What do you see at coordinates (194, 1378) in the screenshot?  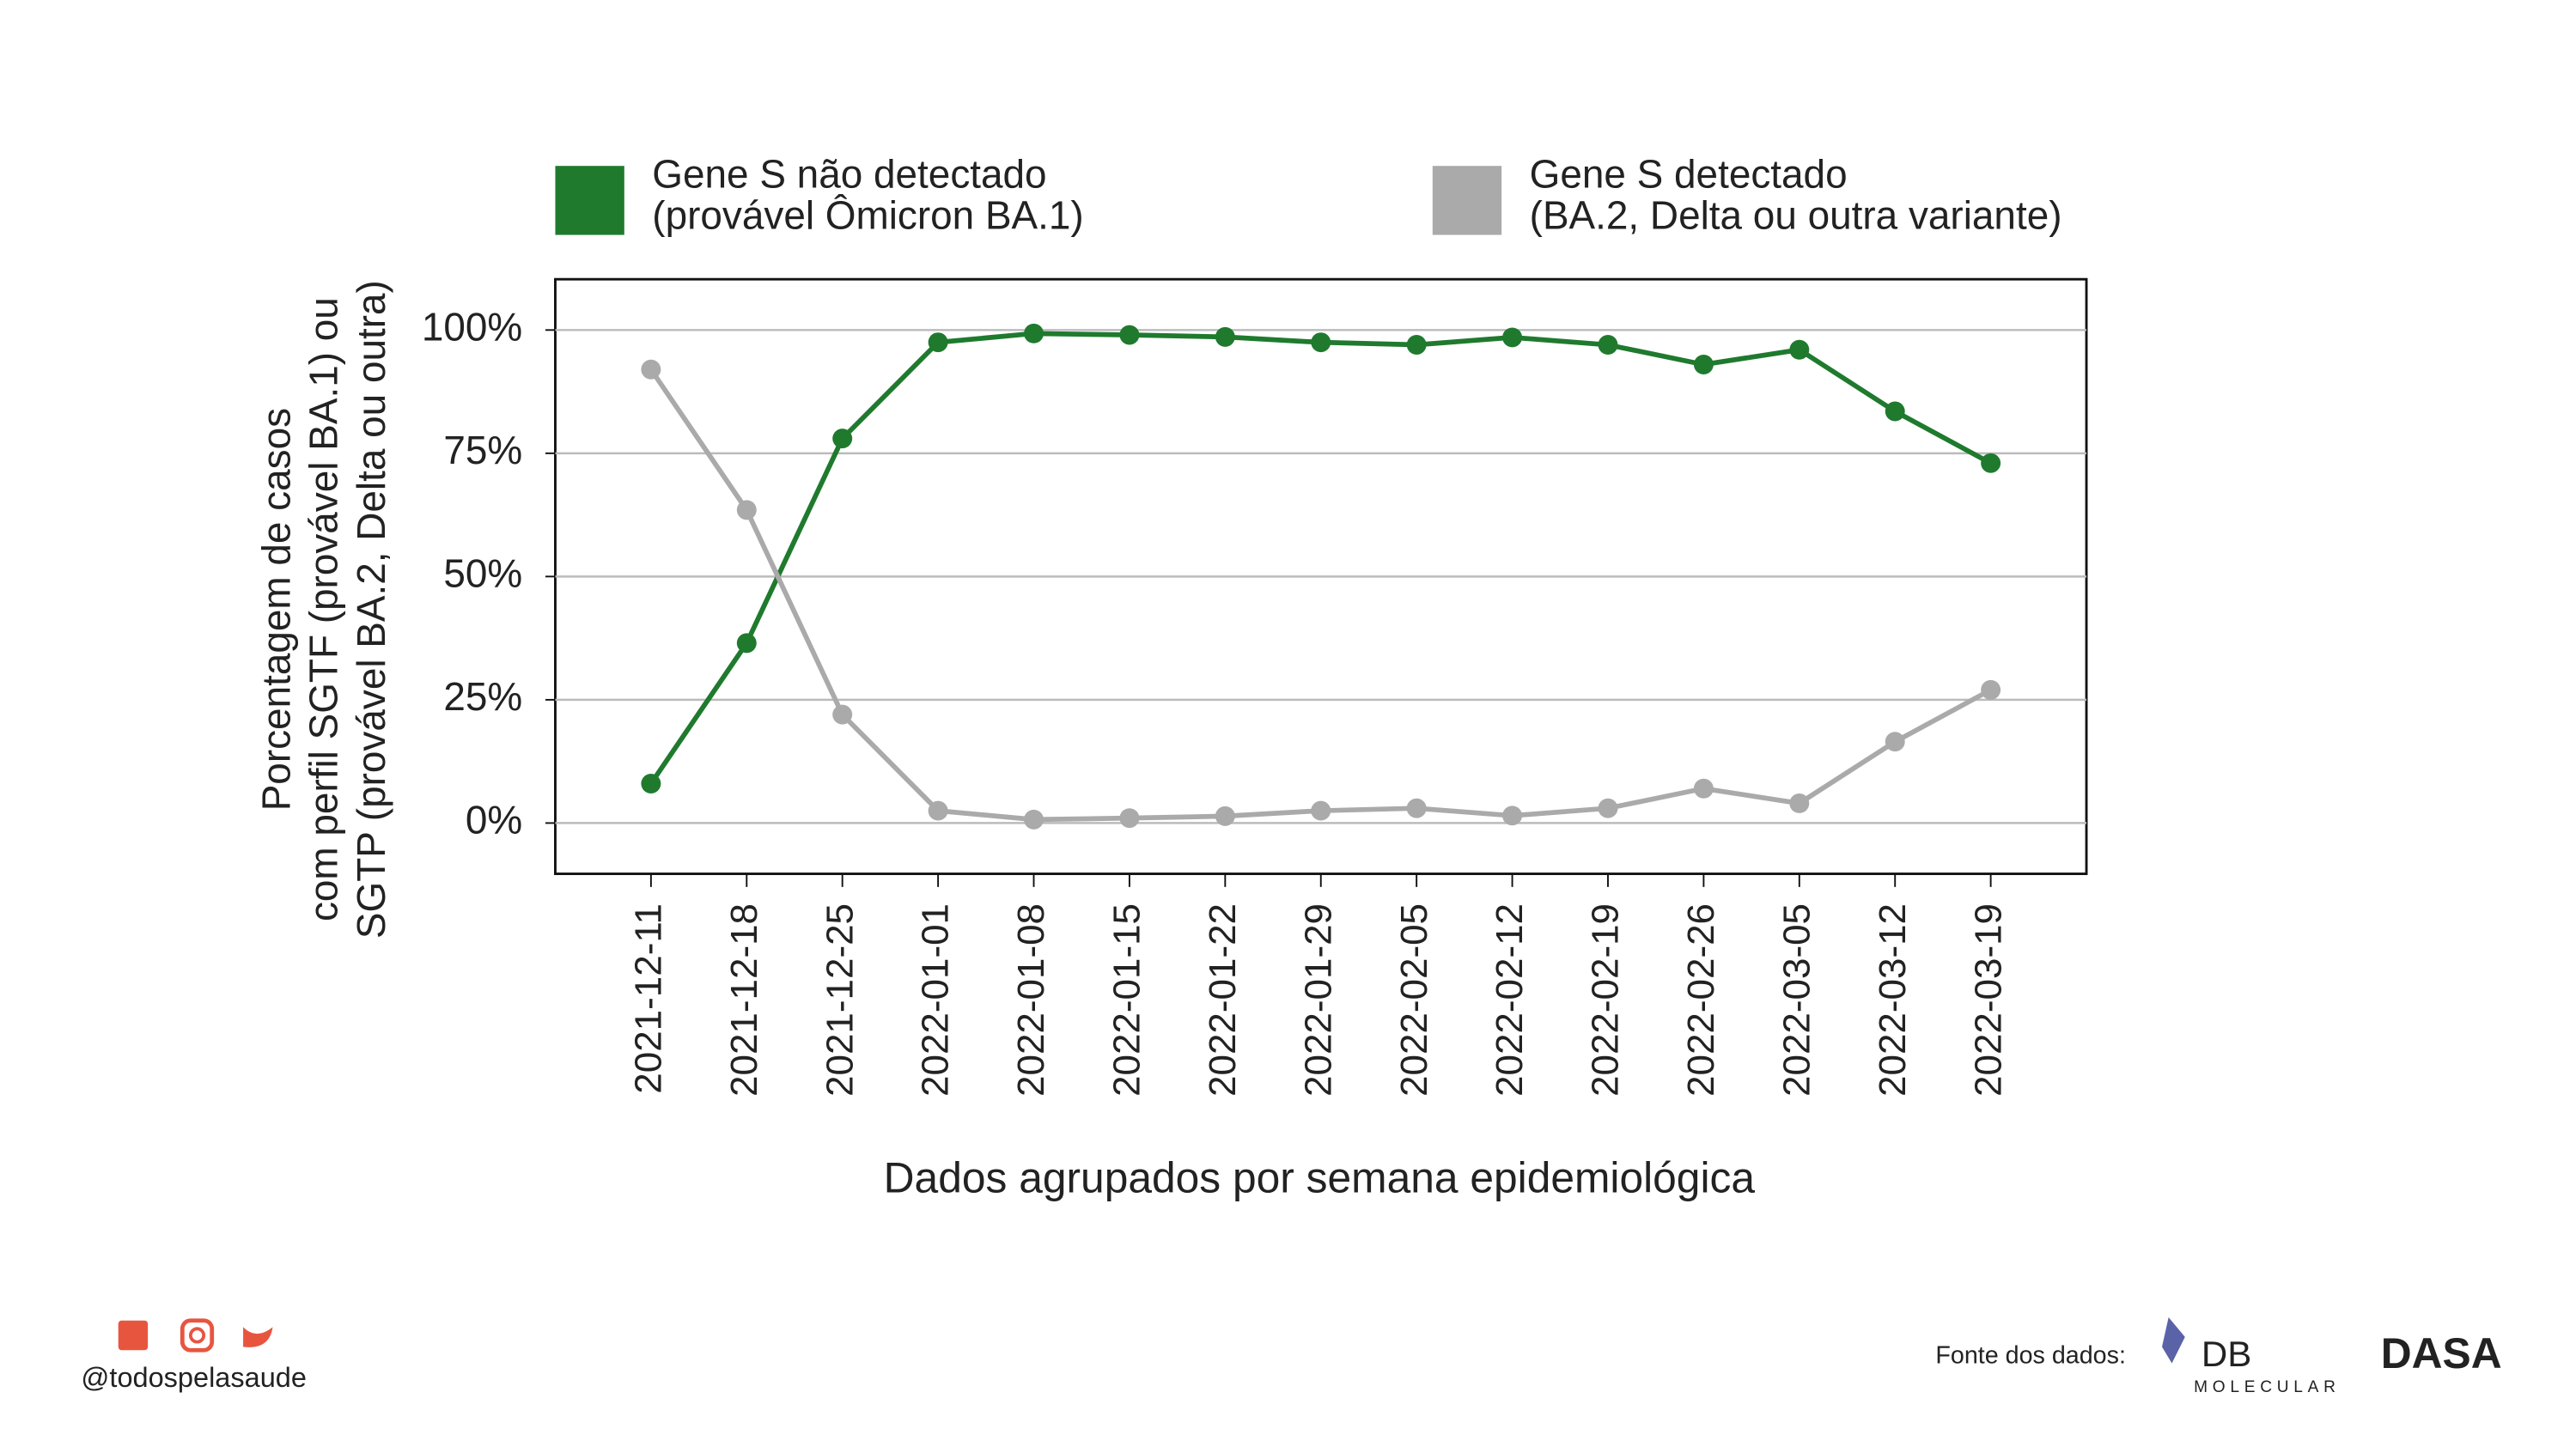 I see `handle: @todospelasaude` at bounding box center [194, 1378].